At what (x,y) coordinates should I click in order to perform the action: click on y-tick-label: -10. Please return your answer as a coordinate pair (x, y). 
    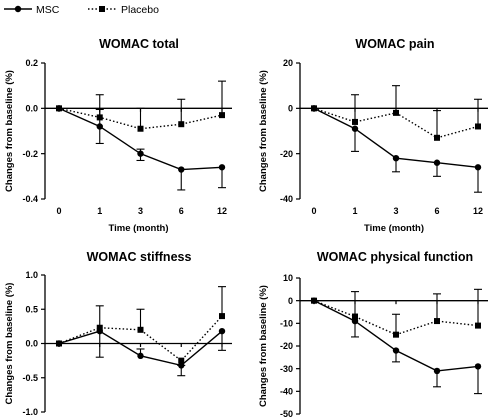
    Looking at the image, I should click on (286, 324).